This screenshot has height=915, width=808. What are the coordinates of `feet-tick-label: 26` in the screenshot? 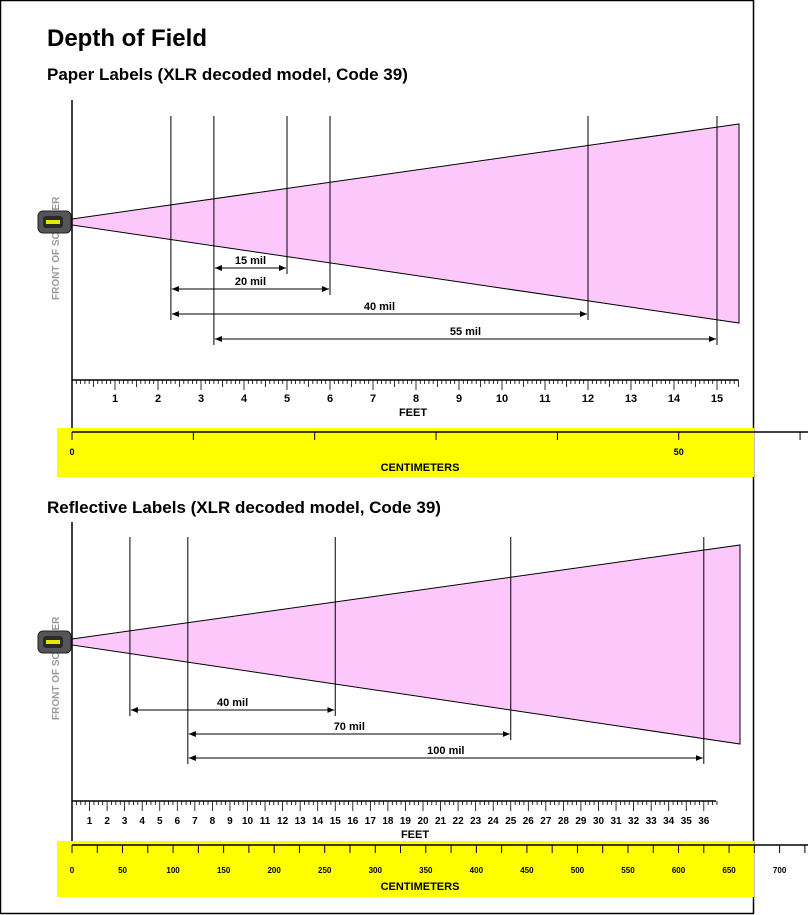 It's located at (529, 821).